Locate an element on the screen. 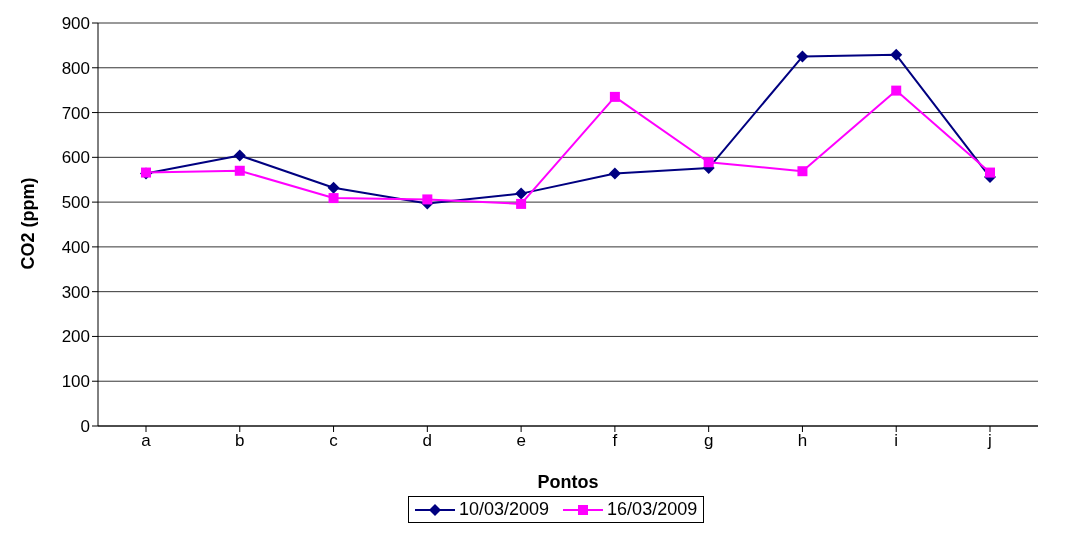  x-axis-title: Pontos is located at coordinates (568, 482).